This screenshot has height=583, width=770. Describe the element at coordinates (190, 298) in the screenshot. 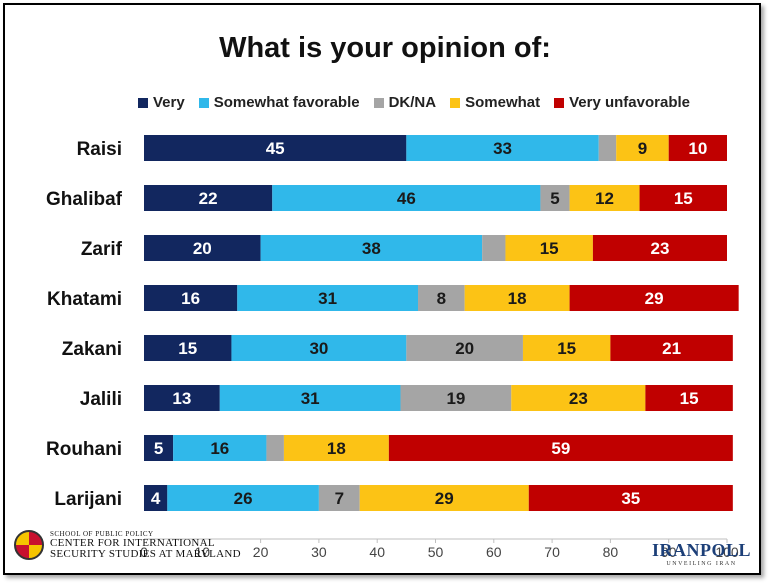

I see `data-label-khatami-very: 16` at that location.